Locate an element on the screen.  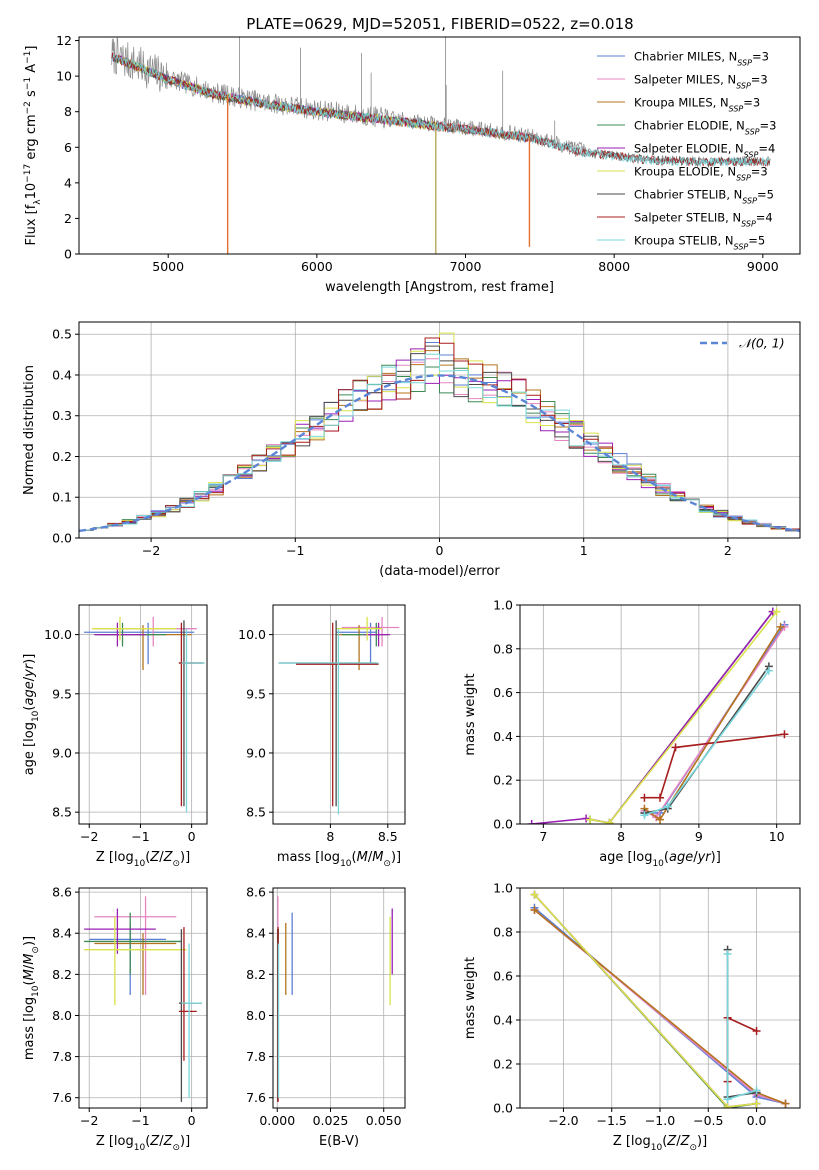
x-tick-label: 5000 is located at coordinates (168, 266).